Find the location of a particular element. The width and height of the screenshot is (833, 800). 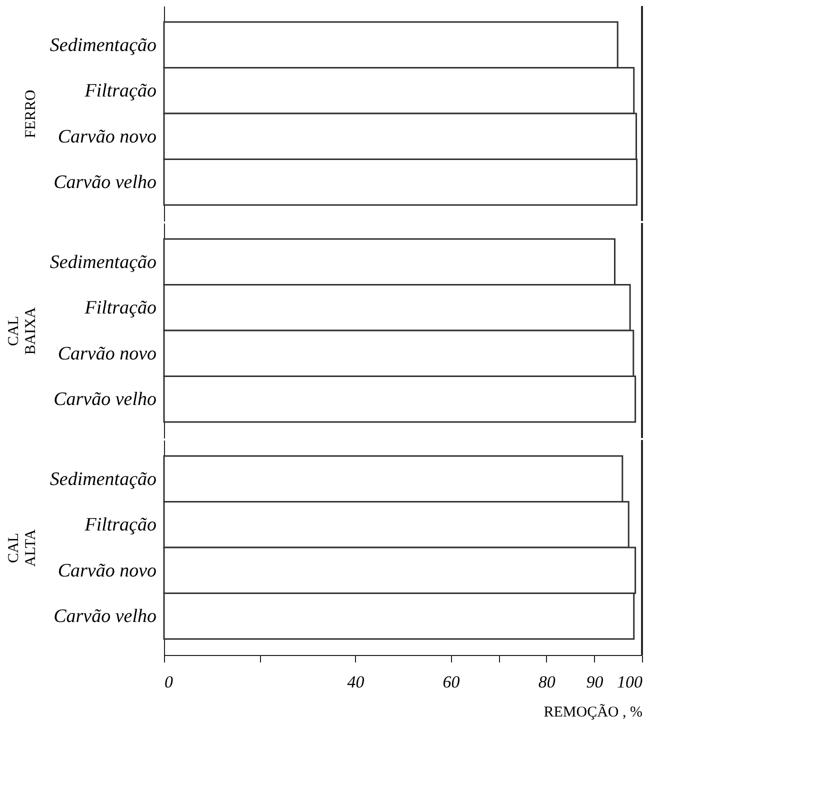

y-axis-title: CAL BAIXA is located at coordinates (22, 331).